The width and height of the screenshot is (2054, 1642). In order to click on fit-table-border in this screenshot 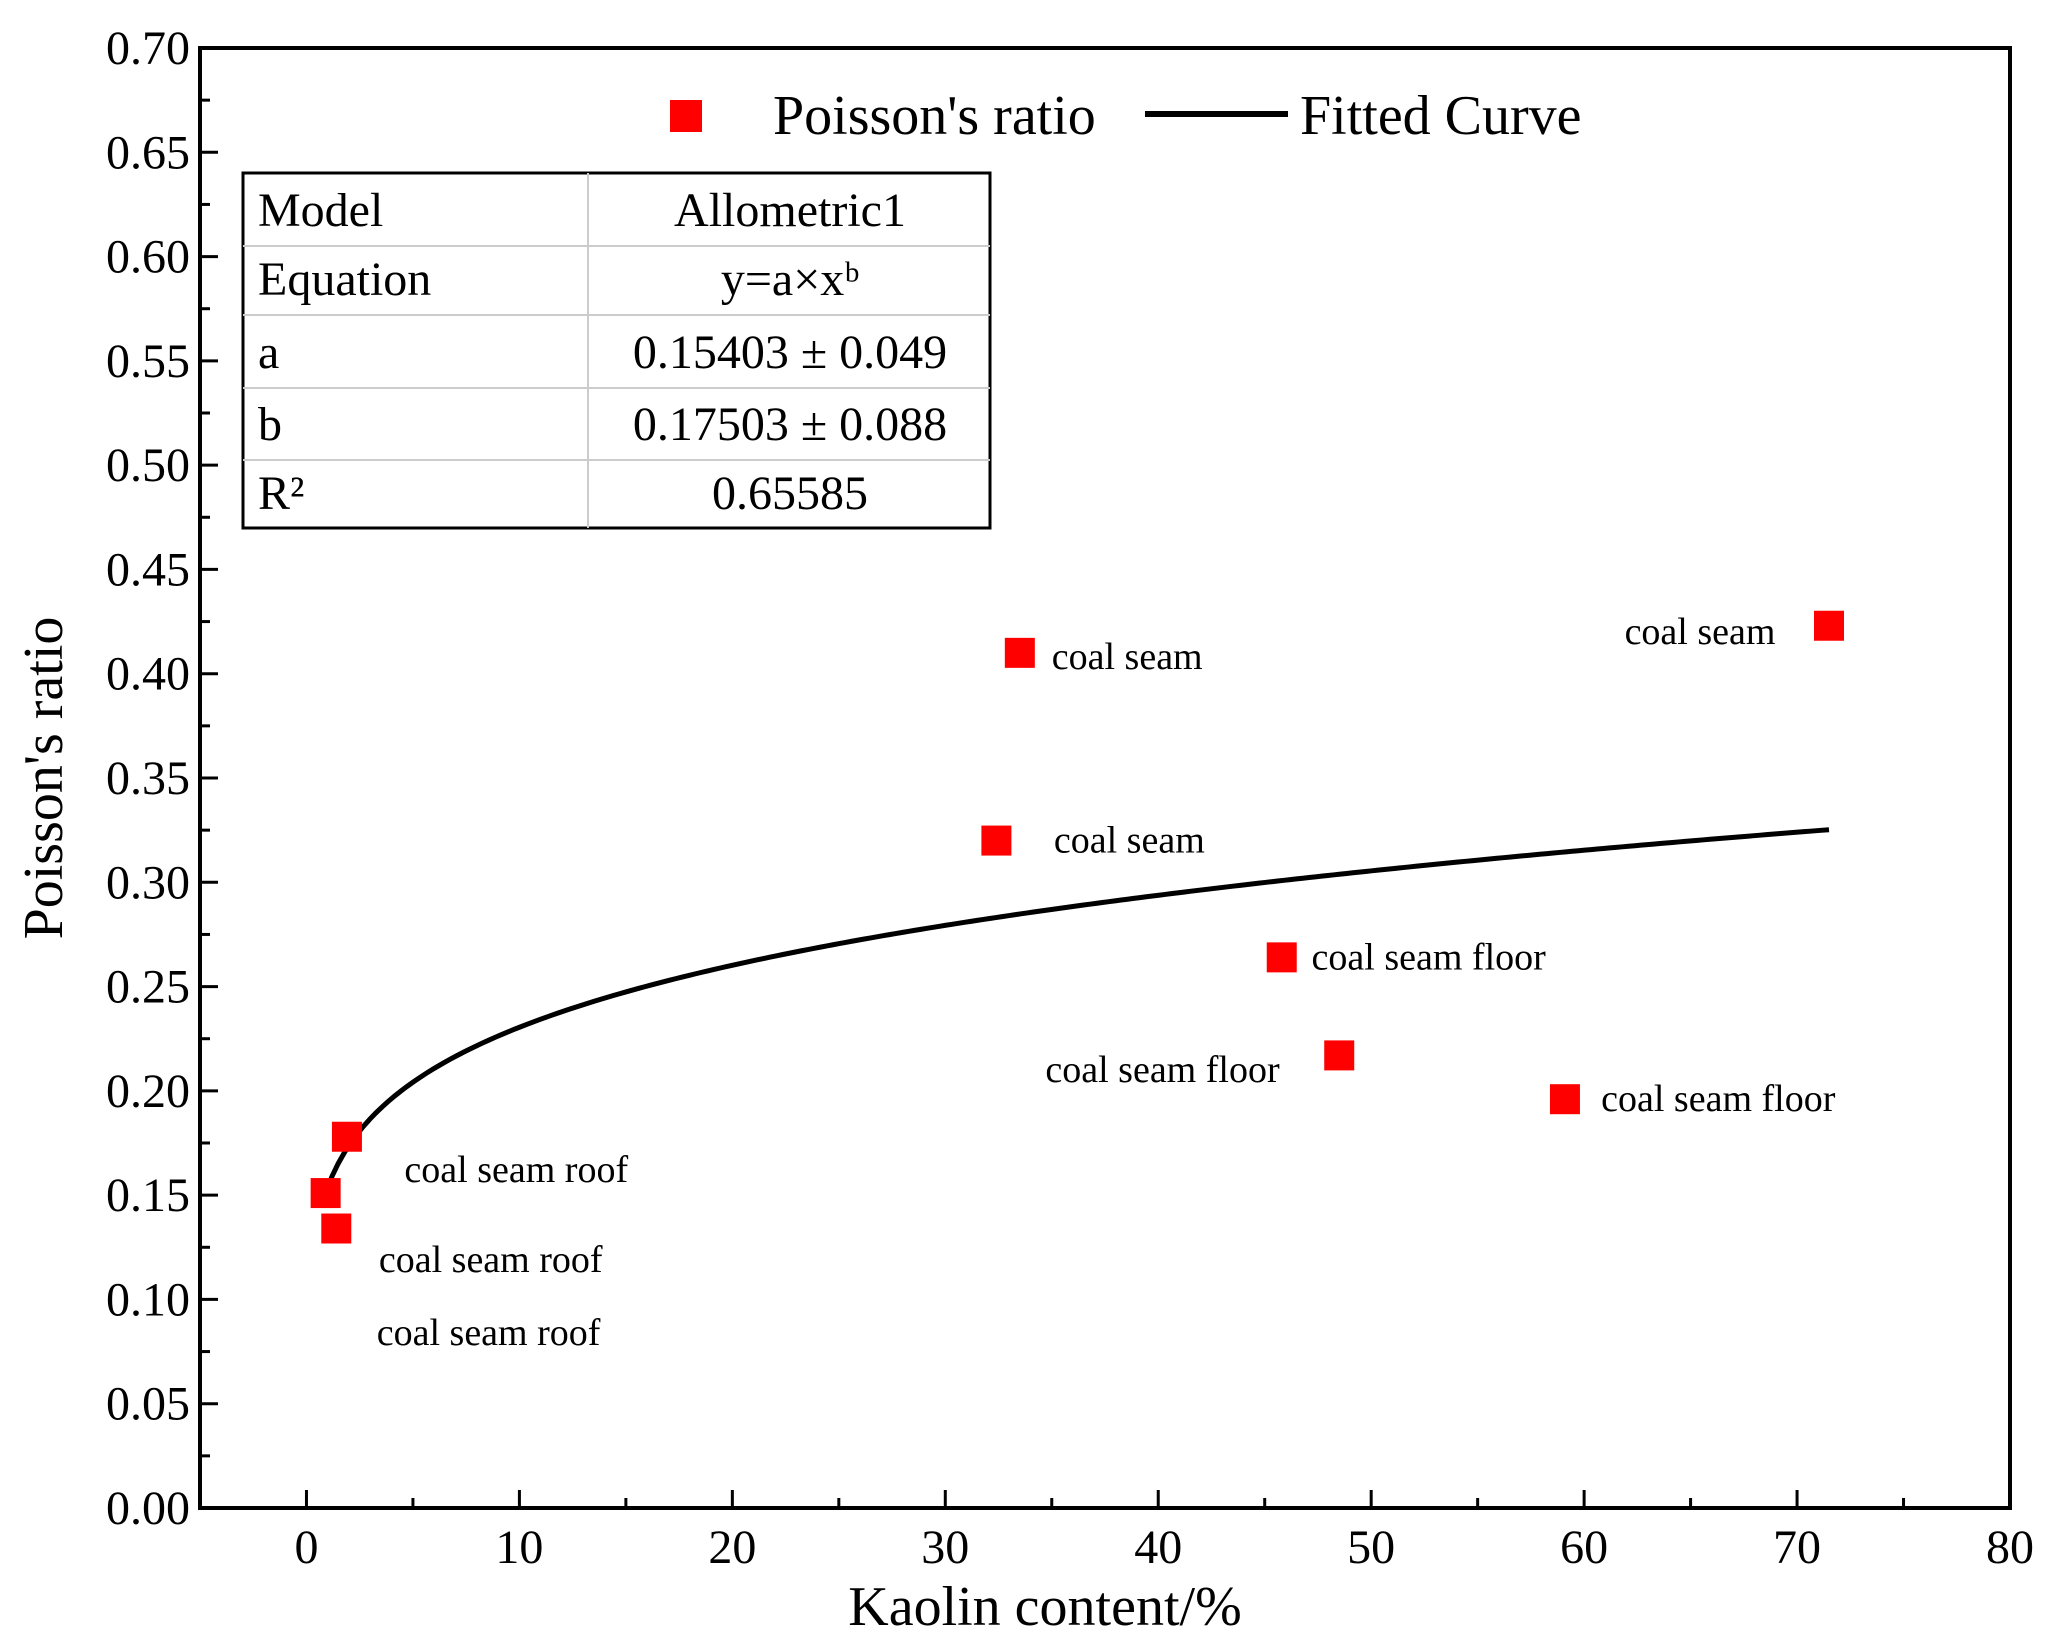, I will do `click(616, 350)`.